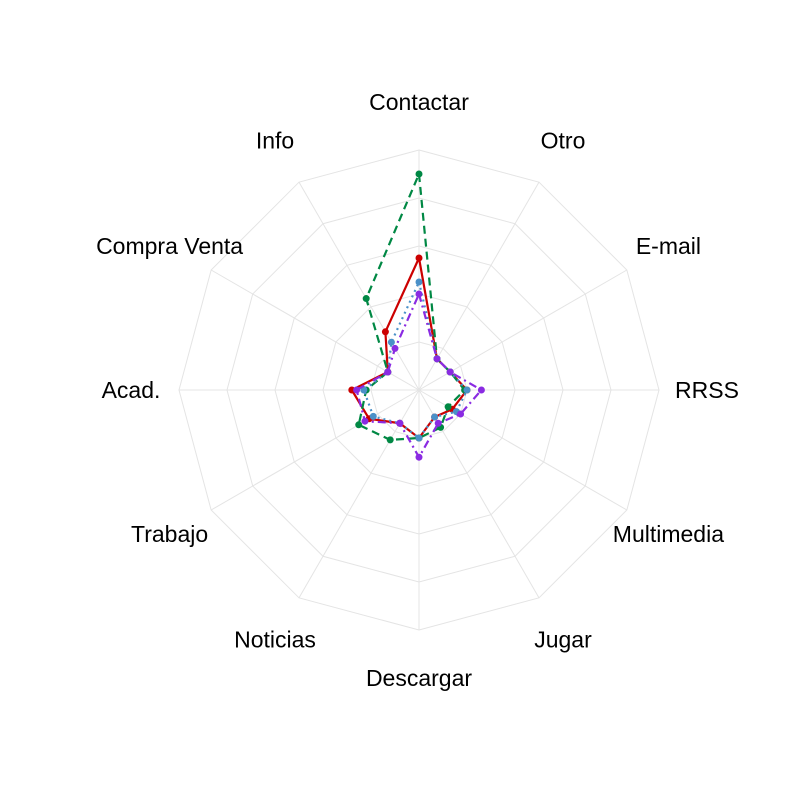  I want to click on radar-axis-label: E-mail, so click(668, 246).